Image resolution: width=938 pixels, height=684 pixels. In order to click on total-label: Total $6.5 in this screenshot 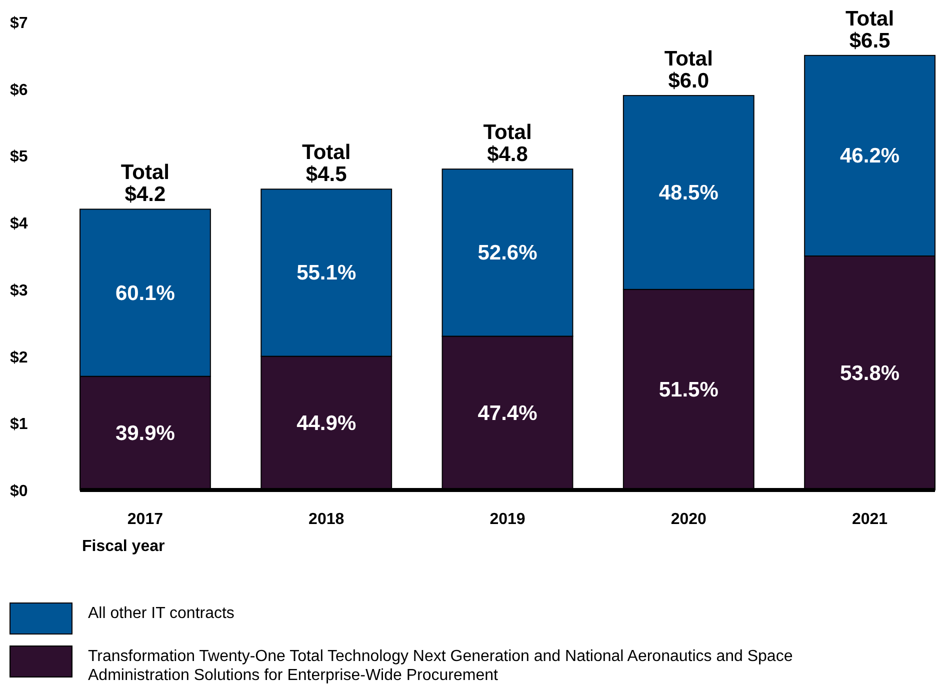, I will do `click(869, 29)`.